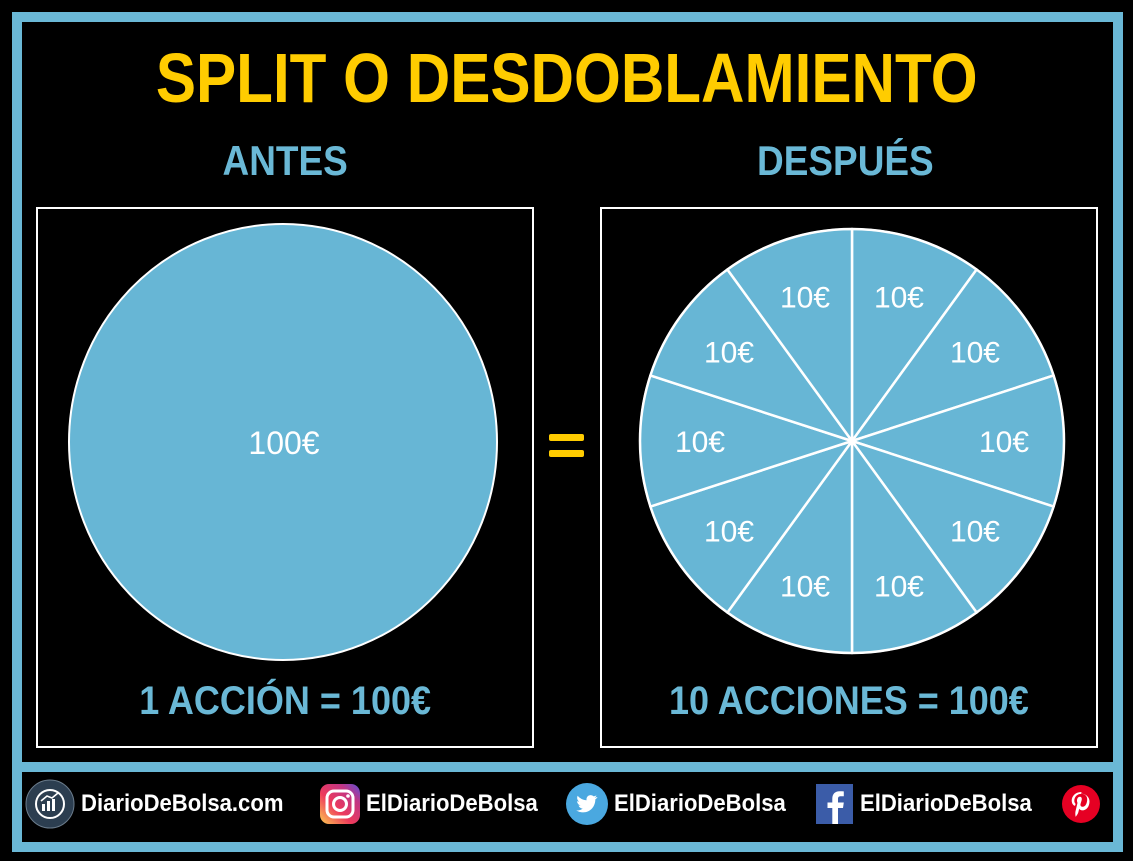 The width and height of the screenshot is (1133, 861). What do you see at coordinates (285, 160) in the screenshot?
I see `before-heading: ANTES` at bounding box center [285, 160].